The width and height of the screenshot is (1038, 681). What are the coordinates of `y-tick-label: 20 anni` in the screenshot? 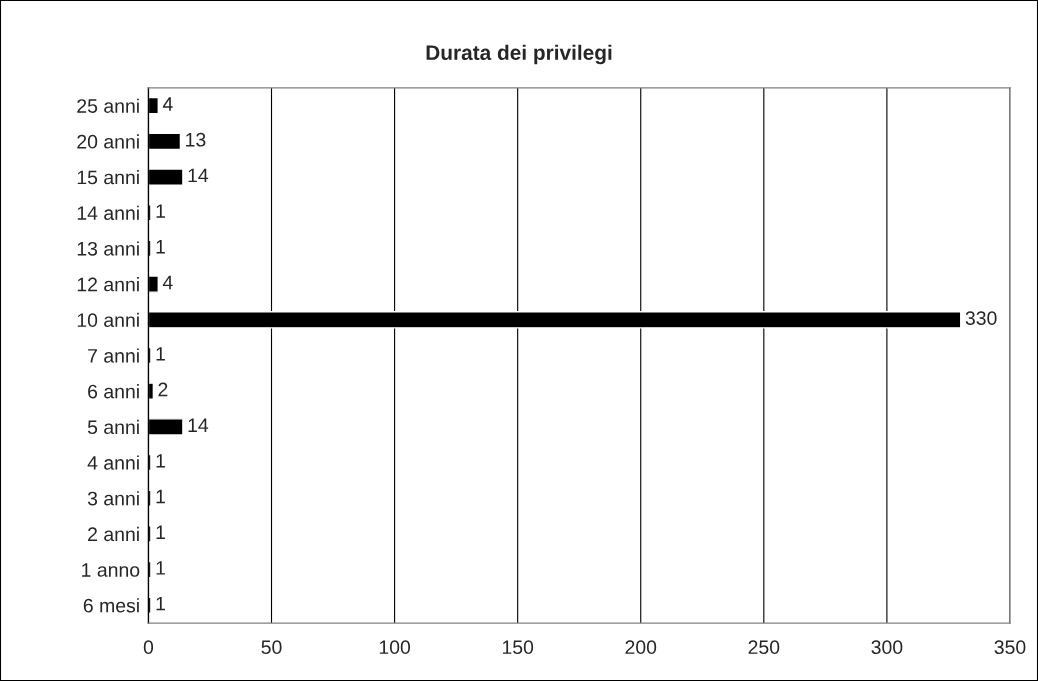 It's located at (108, 141).